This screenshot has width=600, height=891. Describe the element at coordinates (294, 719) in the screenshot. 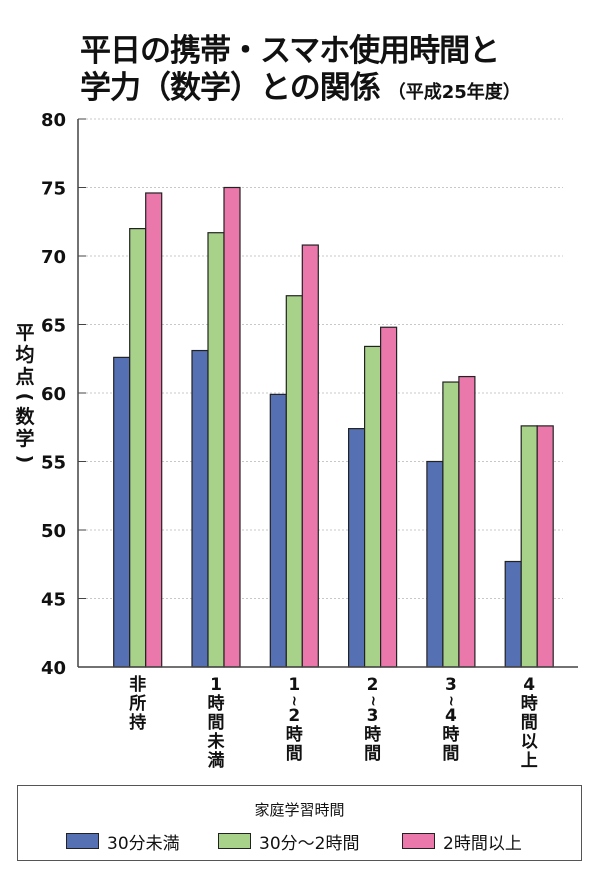

I see `x-tick-label: 1 ~2 時間` at that location.